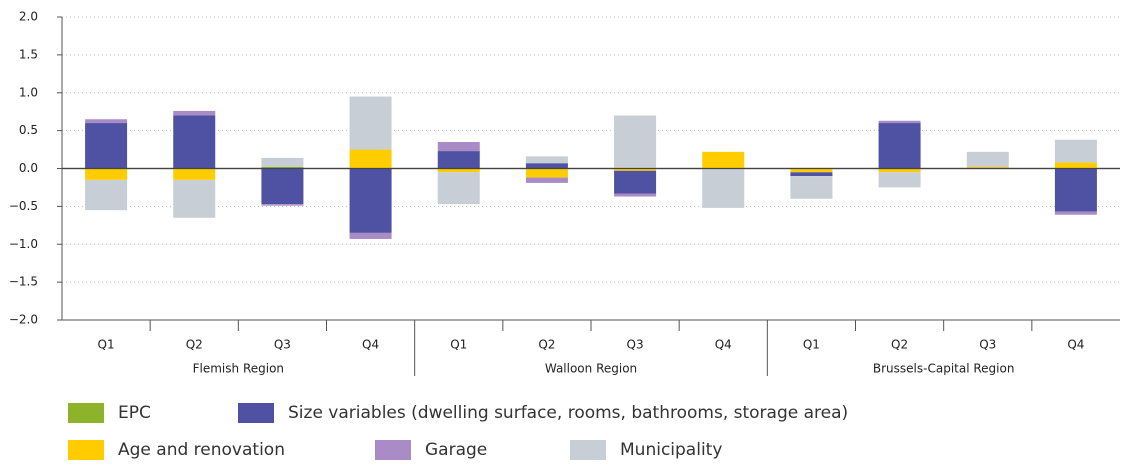  I want to click on legend-label: Garage, so click(456, 450).